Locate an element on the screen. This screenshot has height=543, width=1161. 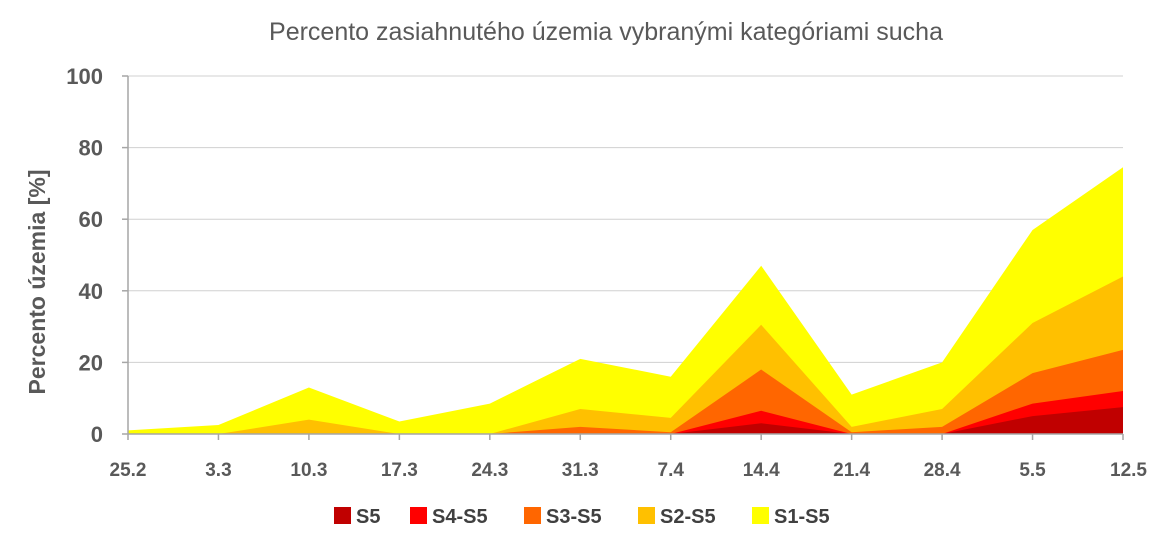
y-axis-ticks: 0 20 40 60 80 100 is located at coordinates (97, 255).